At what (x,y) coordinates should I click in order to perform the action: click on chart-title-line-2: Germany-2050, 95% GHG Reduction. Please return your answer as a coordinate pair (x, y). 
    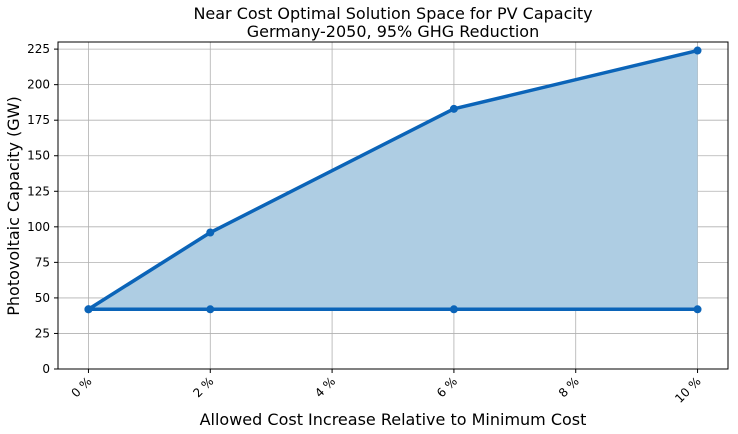
    Looking at the image, I should click on (393, 31).